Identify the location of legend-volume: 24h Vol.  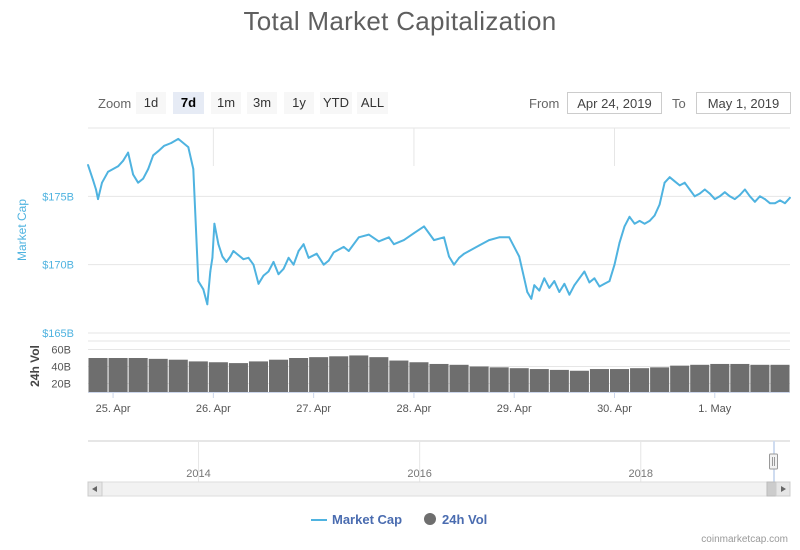
(465, 519).